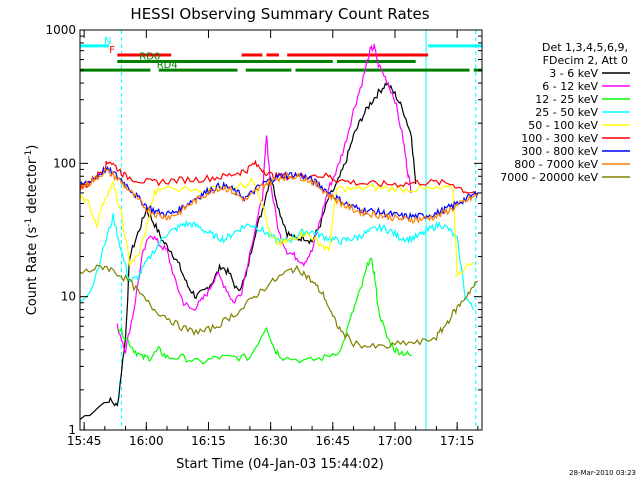  Describe the element at coordinates (563, 125) in the screenshot. I see `legend-label-4: 50 - 100 keV` at that location.